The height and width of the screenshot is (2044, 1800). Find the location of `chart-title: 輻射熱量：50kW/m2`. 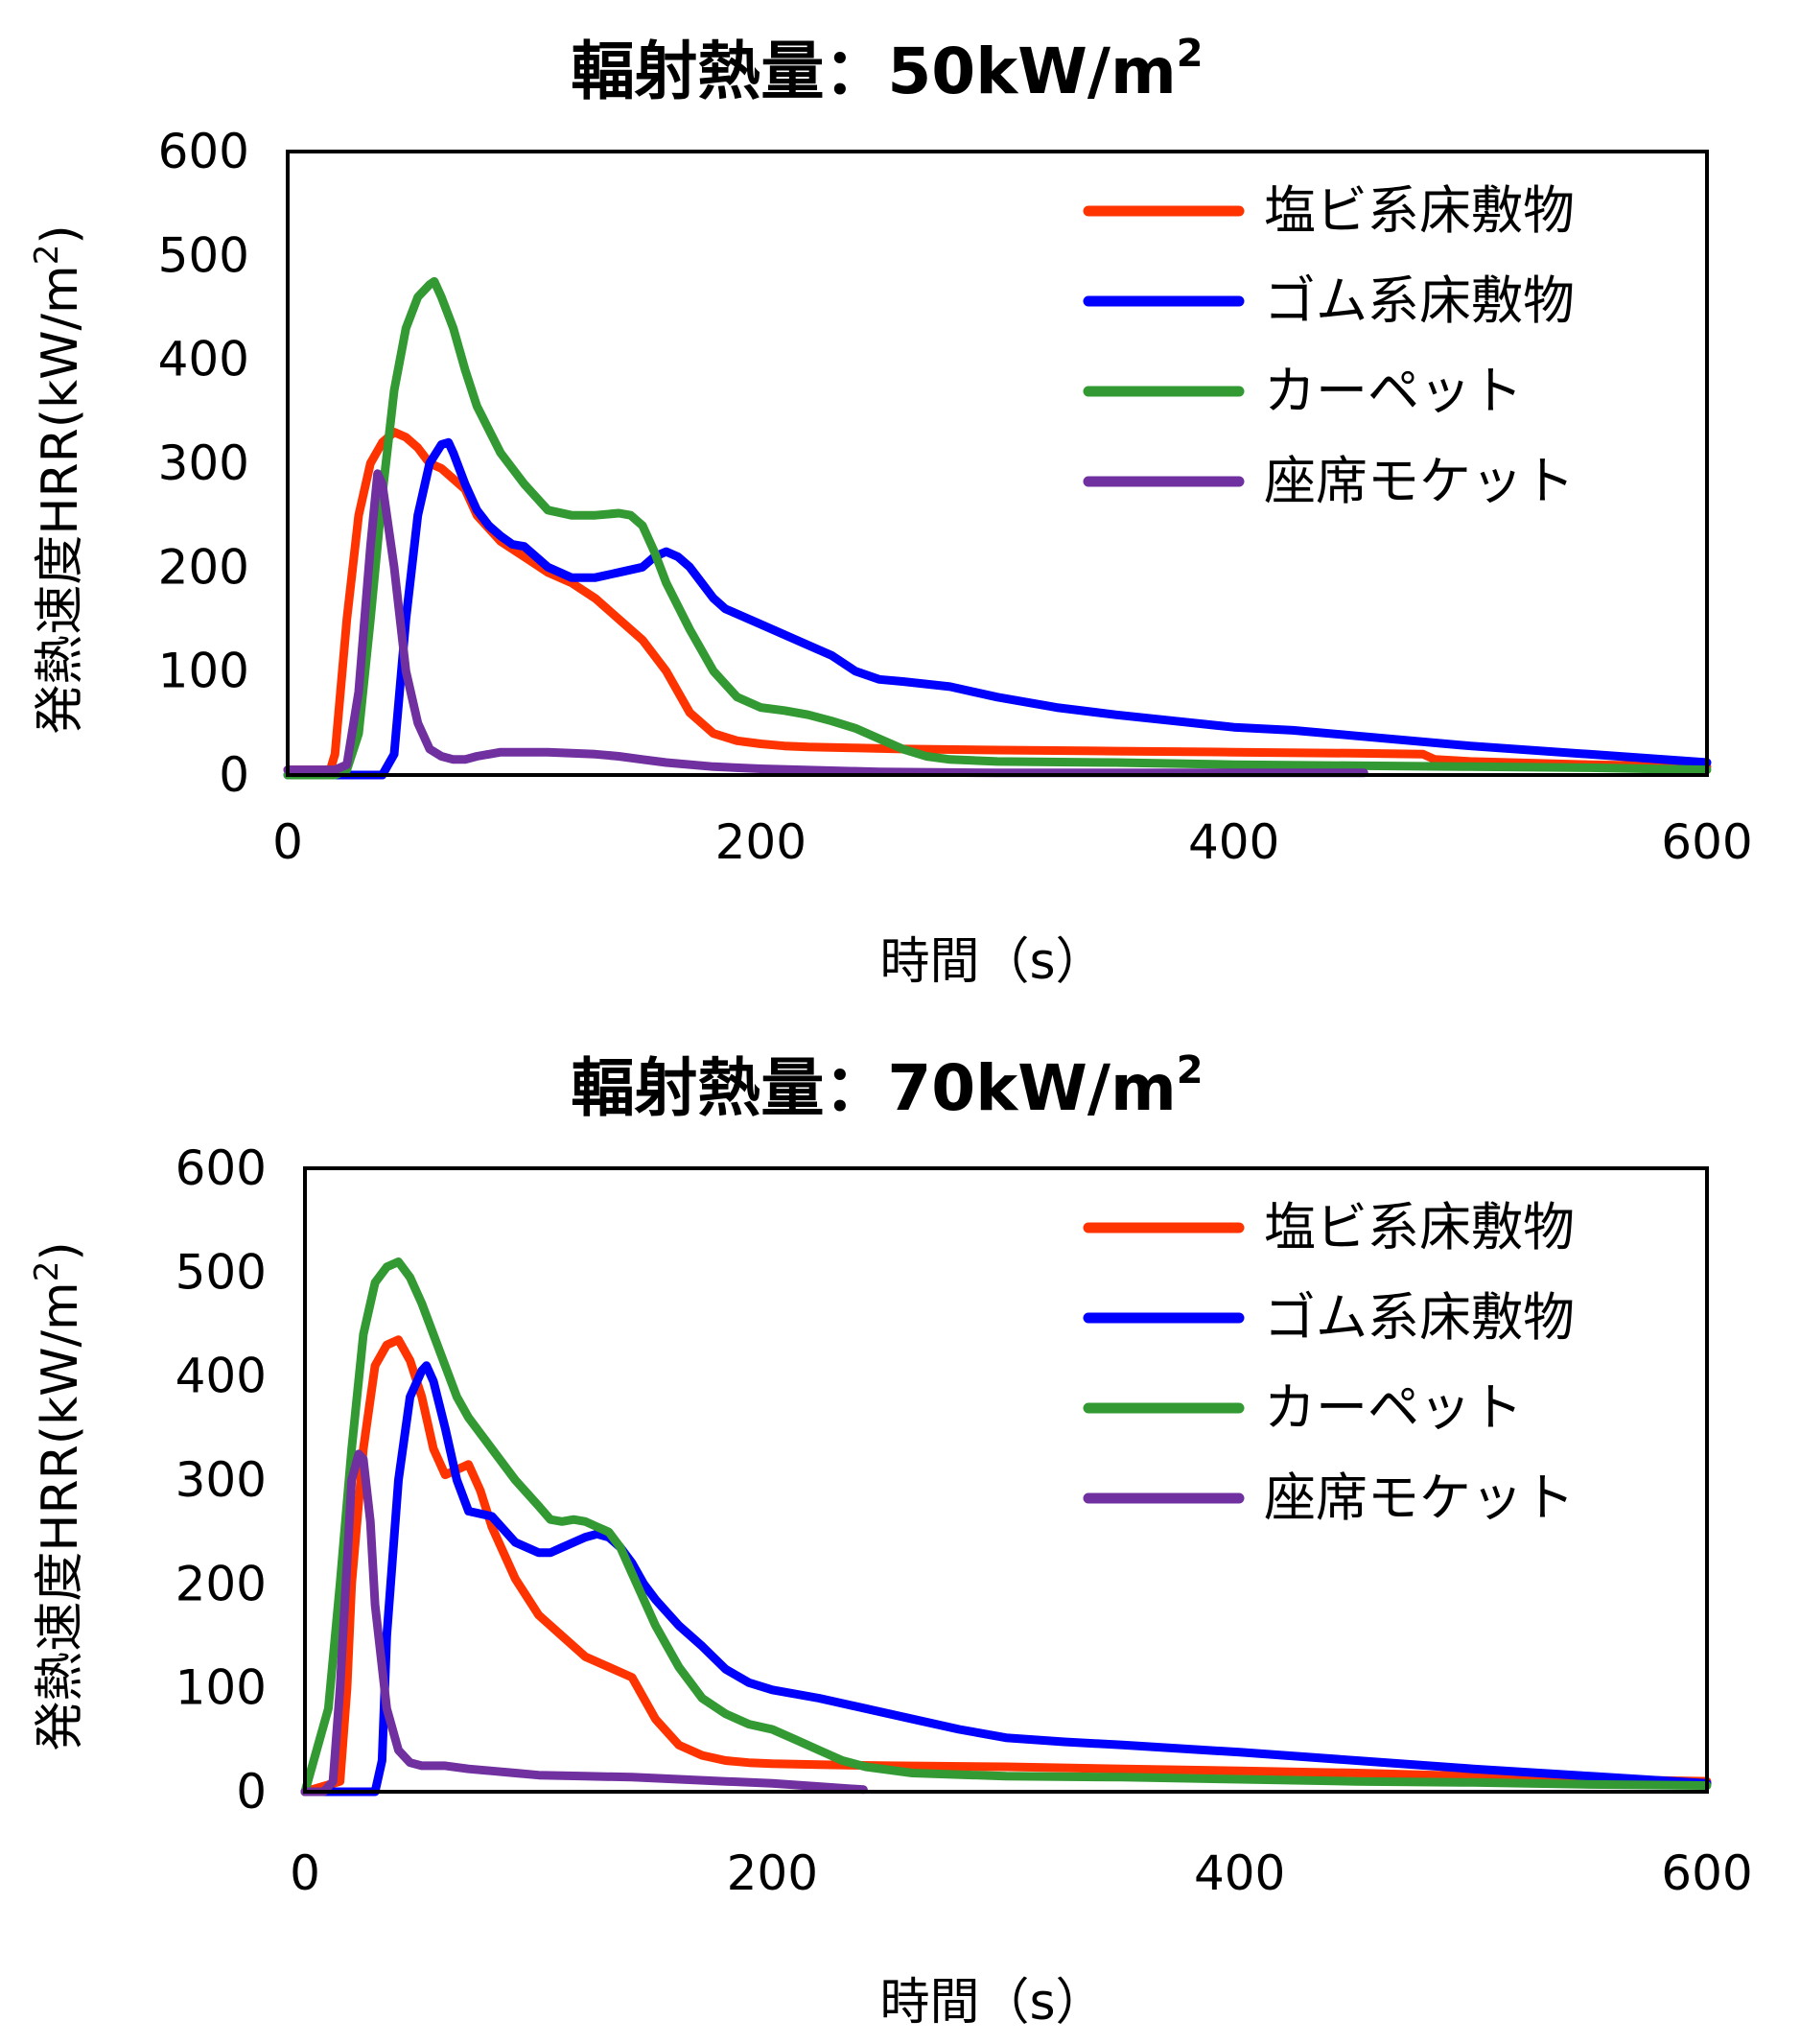

chart-title: 輻射熱量：50kW/m2 is located at coordinates (887, 70).